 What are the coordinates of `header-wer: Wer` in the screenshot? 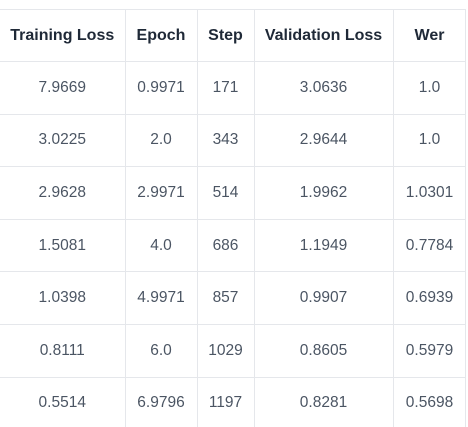 It's located at (429, 36).